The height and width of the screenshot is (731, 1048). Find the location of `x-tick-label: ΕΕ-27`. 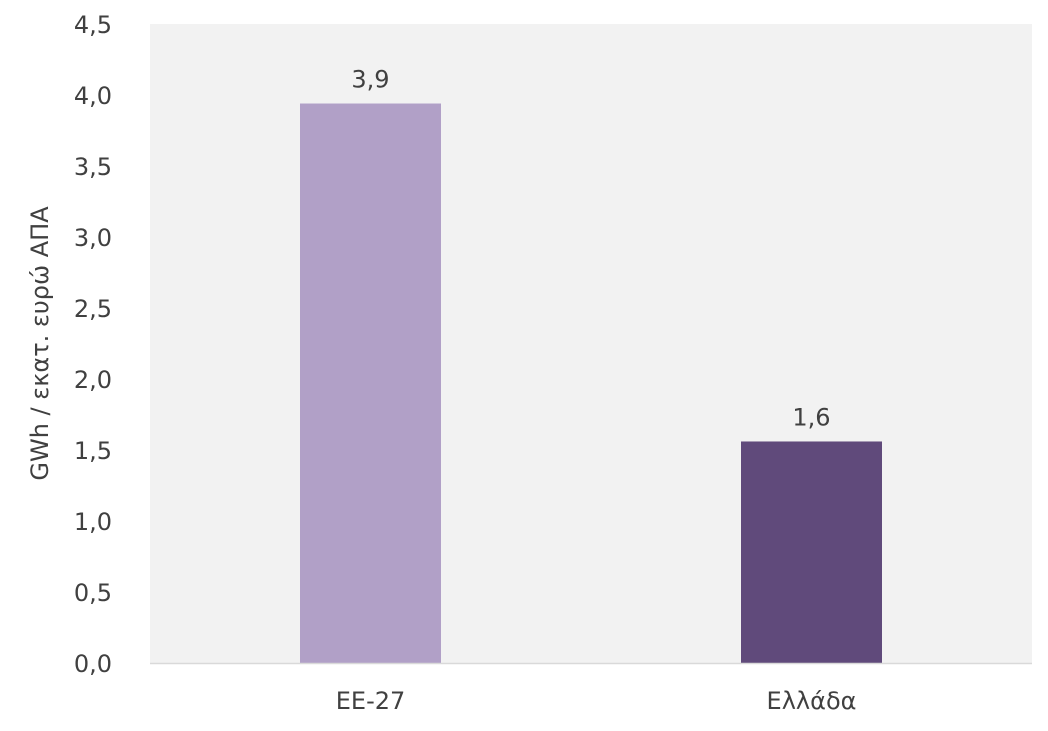

x-tick-label: ΕΕ-27 is located at coordinates (371, 701).